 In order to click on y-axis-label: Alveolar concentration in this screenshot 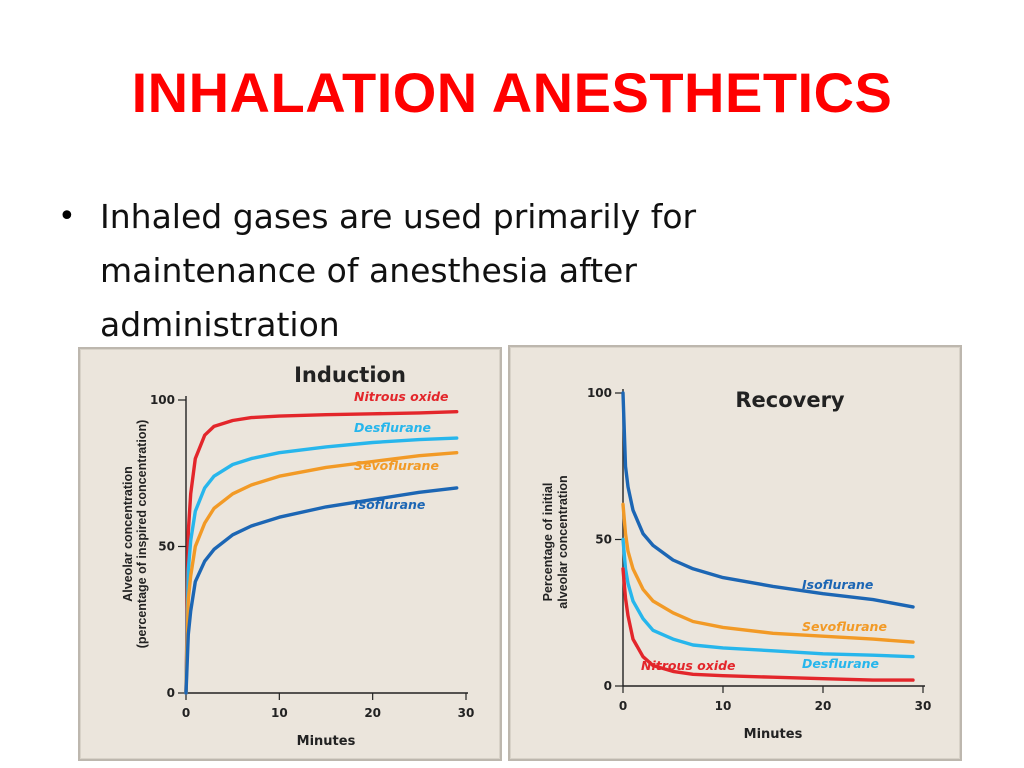, I will do `click(128, 533)`.